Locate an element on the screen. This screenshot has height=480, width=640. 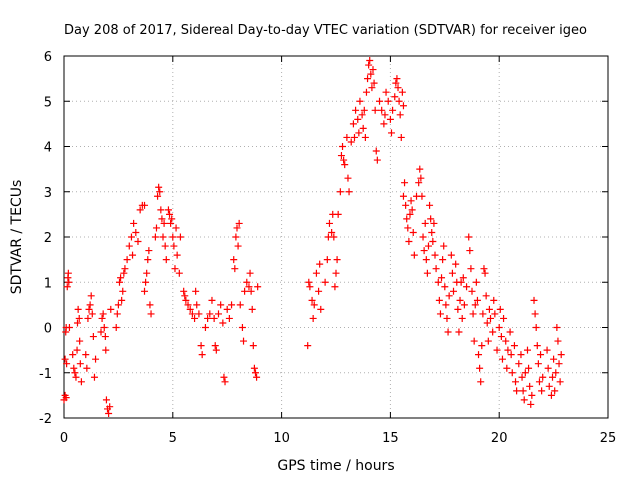
x-tick-label: 20 is located at coordinates (499, 438).